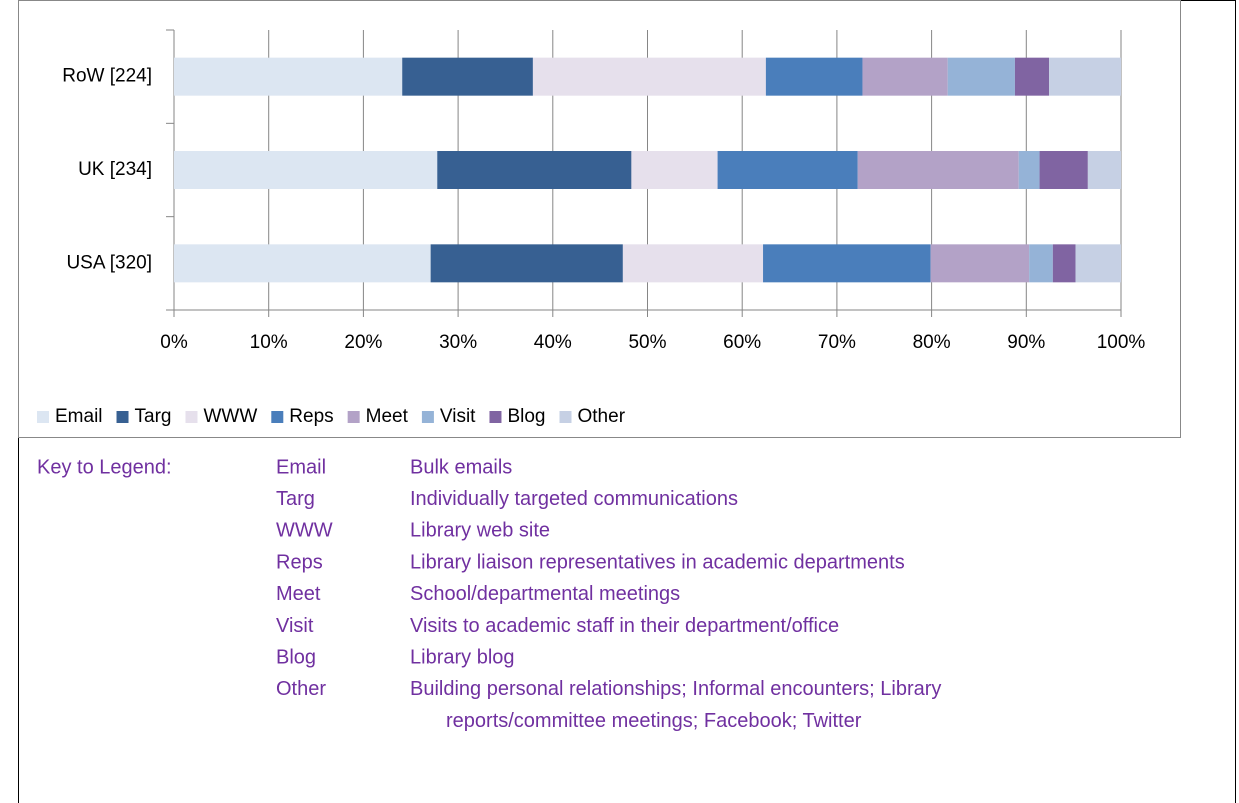 Image resolution: width=1239 pixels, height=803 pixels. Describe the element at coordinates (107, 76) in the screenshot. I see `y-tick-label: RoW [224]` at that location.